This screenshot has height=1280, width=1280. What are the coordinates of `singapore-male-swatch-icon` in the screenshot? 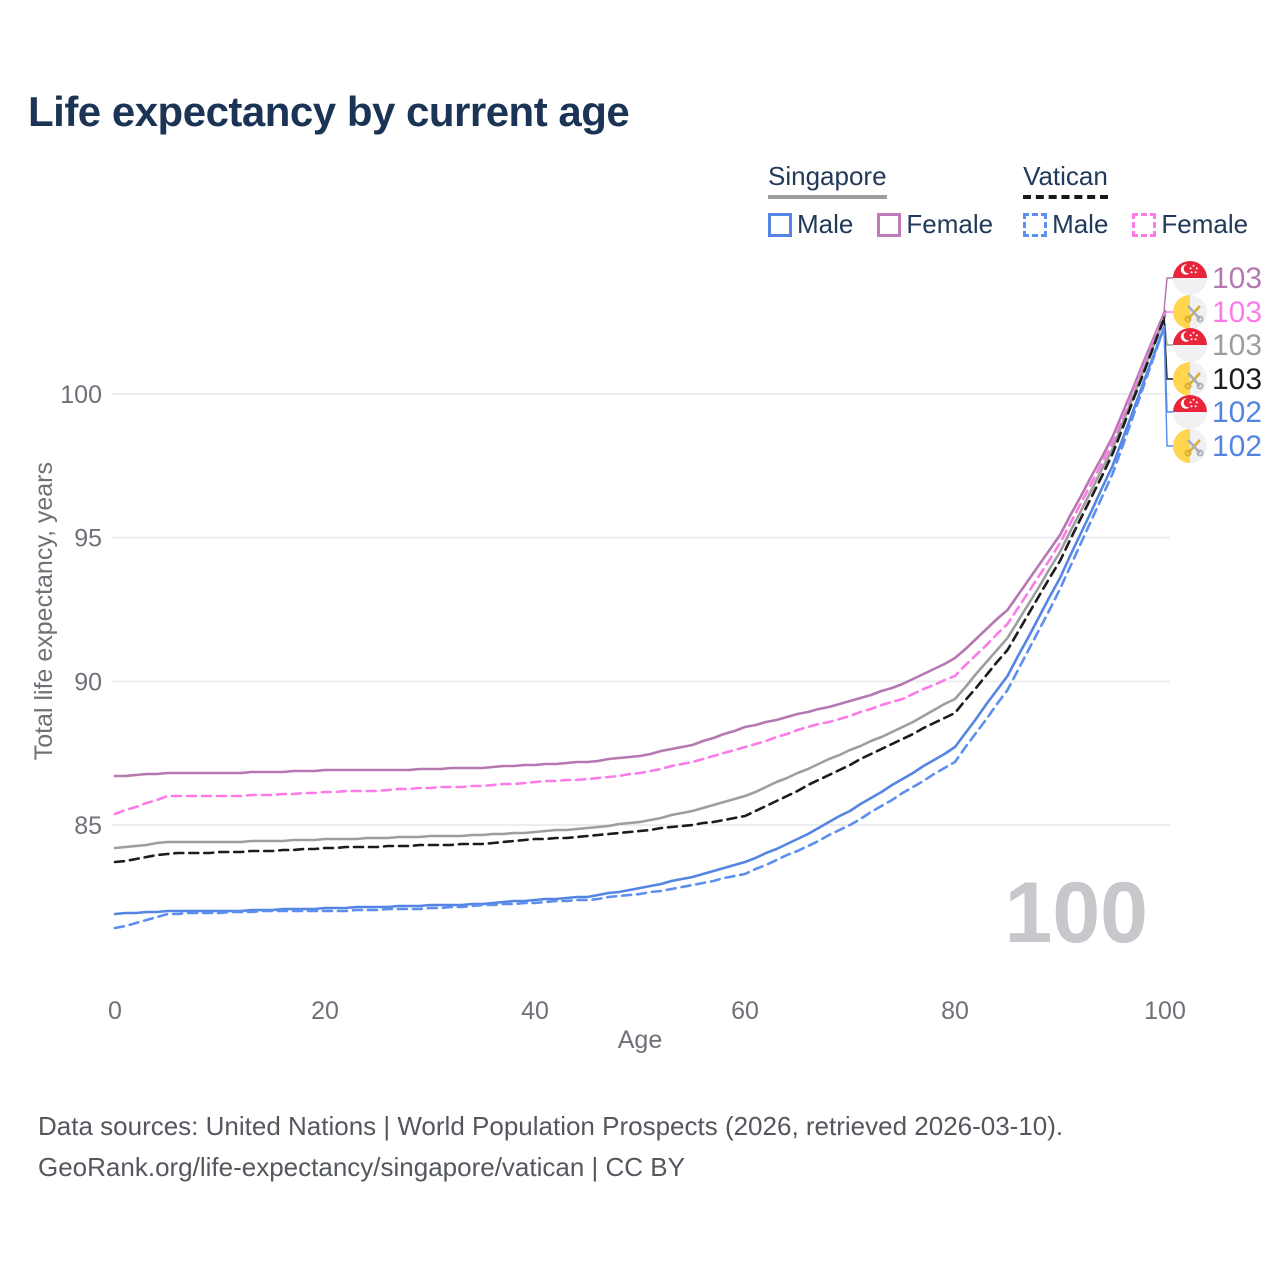 It's located at (780, 224).